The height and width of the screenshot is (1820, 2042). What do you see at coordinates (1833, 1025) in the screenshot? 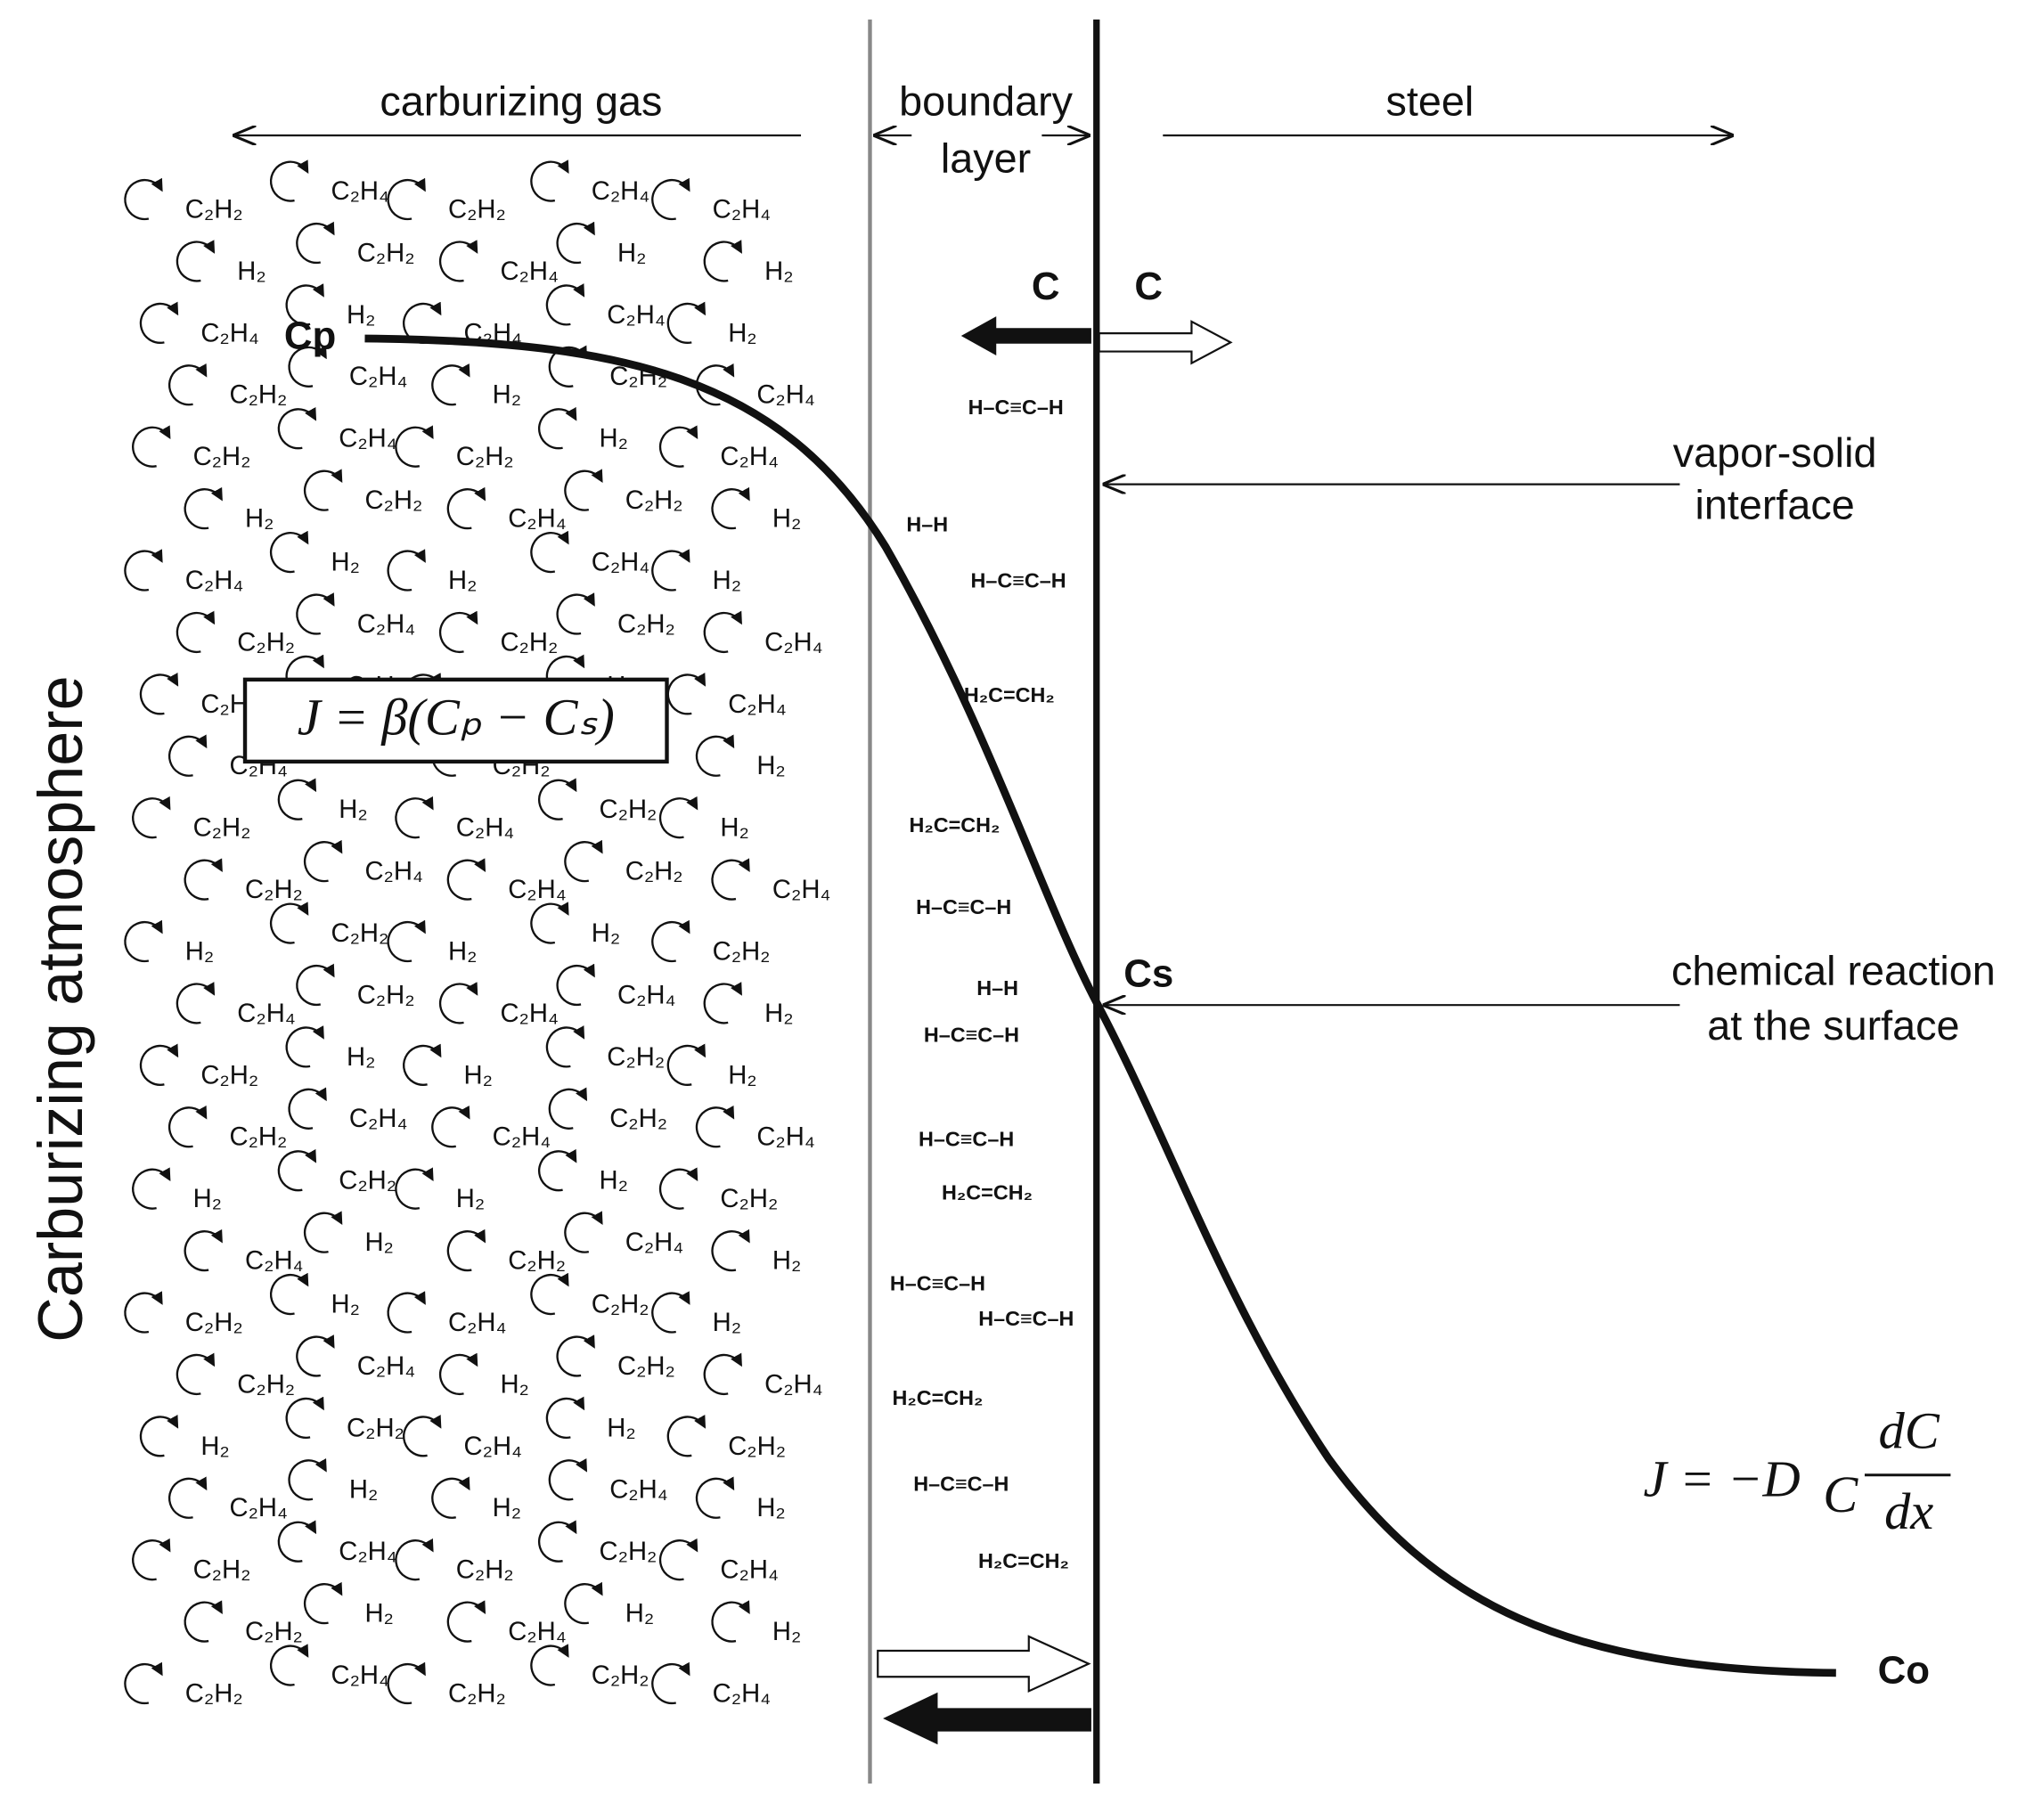
I see `annotation: at the surface` at bounding box center [1833, 1025].